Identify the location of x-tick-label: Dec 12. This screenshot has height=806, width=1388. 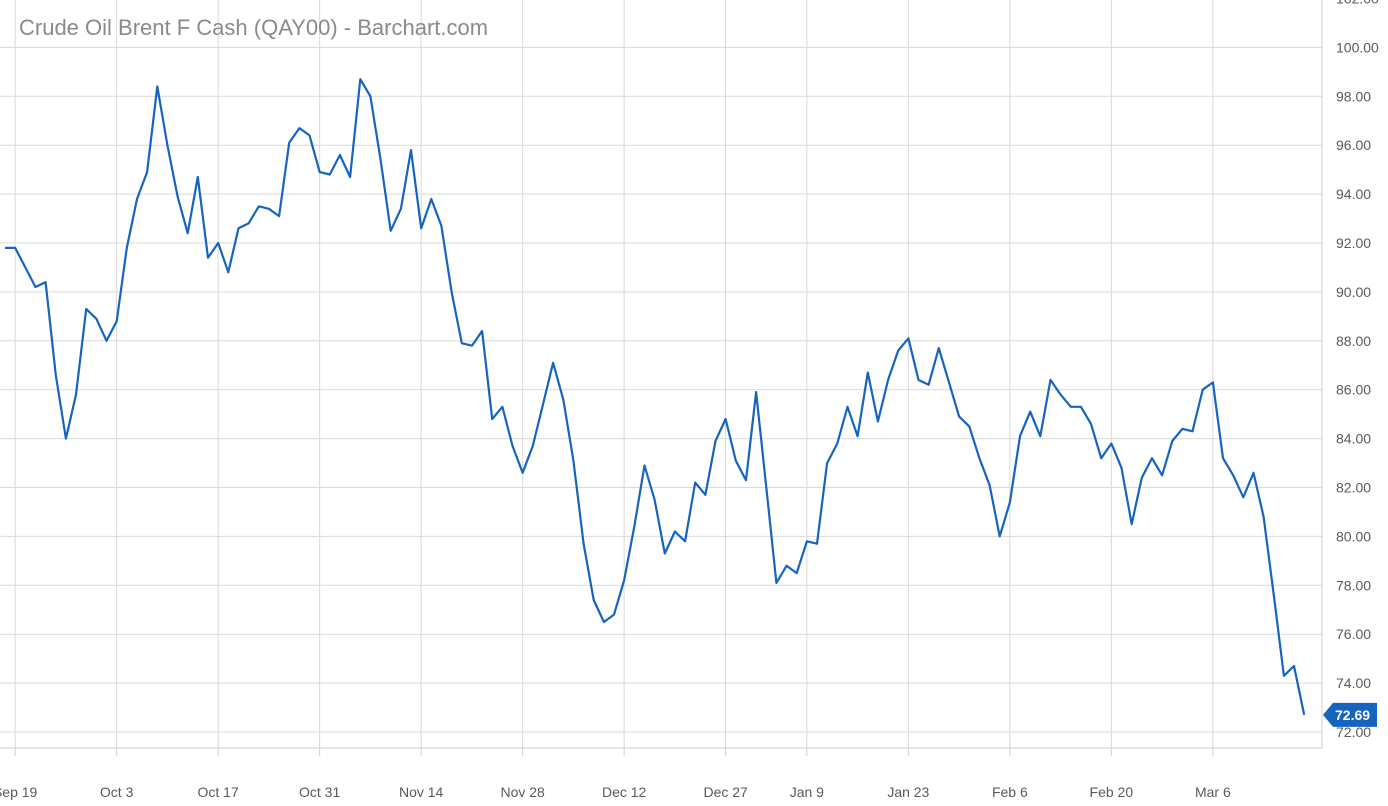
(624, 792).